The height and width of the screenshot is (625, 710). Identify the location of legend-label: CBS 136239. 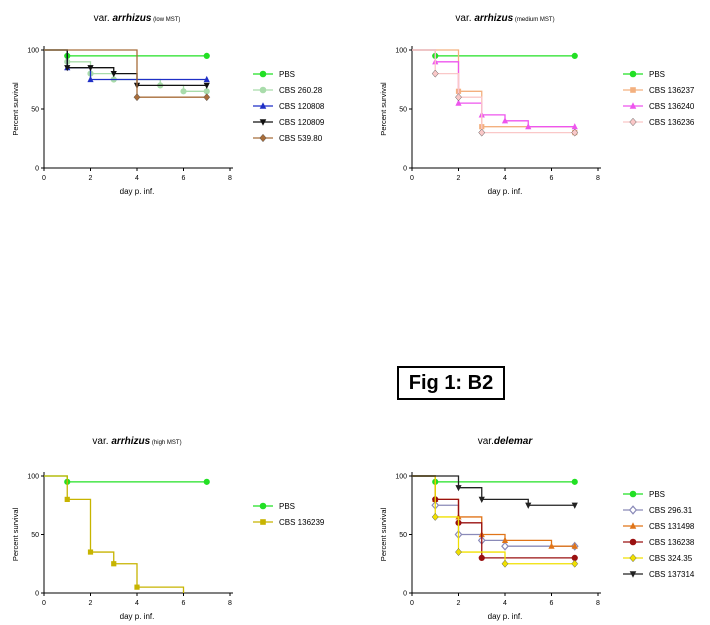
(302, 522).